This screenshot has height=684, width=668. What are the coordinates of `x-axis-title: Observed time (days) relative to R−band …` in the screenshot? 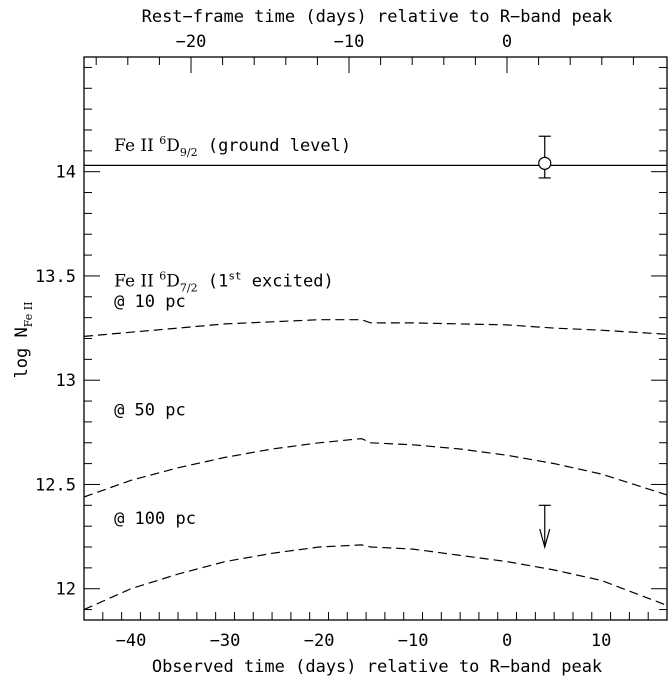 It's located at (377, 667).